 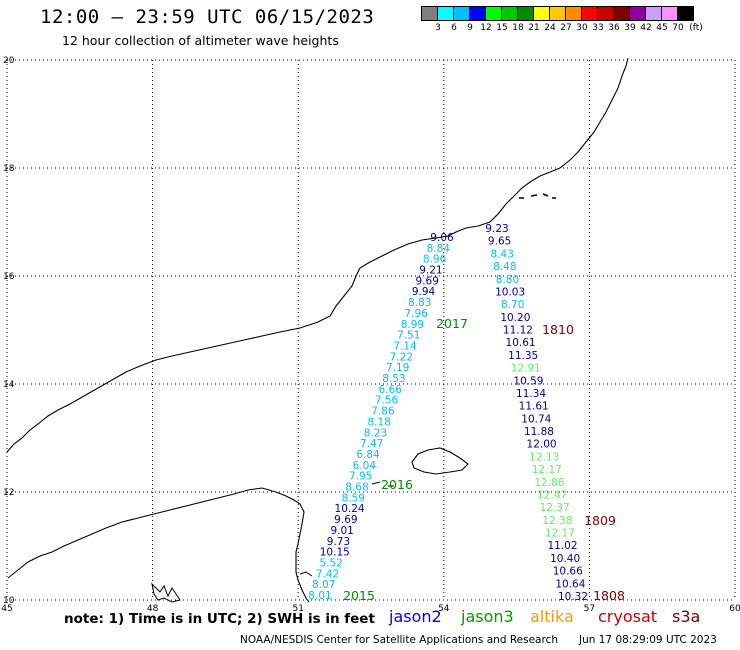 What do you see at coordinates (515, 318) in the screenshot?
I see `east-track-value: 10.20` at bounding box center [515, 318].